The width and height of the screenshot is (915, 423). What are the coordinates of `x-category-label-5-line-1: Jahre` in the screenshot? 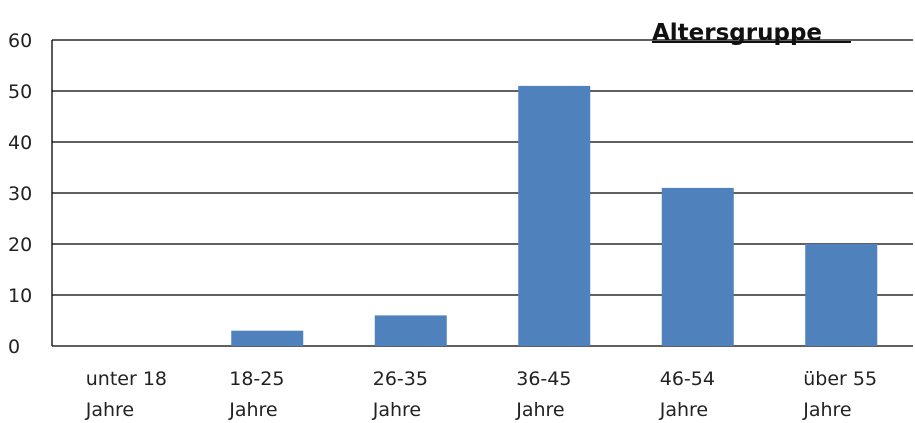 It's located at (826, 410).